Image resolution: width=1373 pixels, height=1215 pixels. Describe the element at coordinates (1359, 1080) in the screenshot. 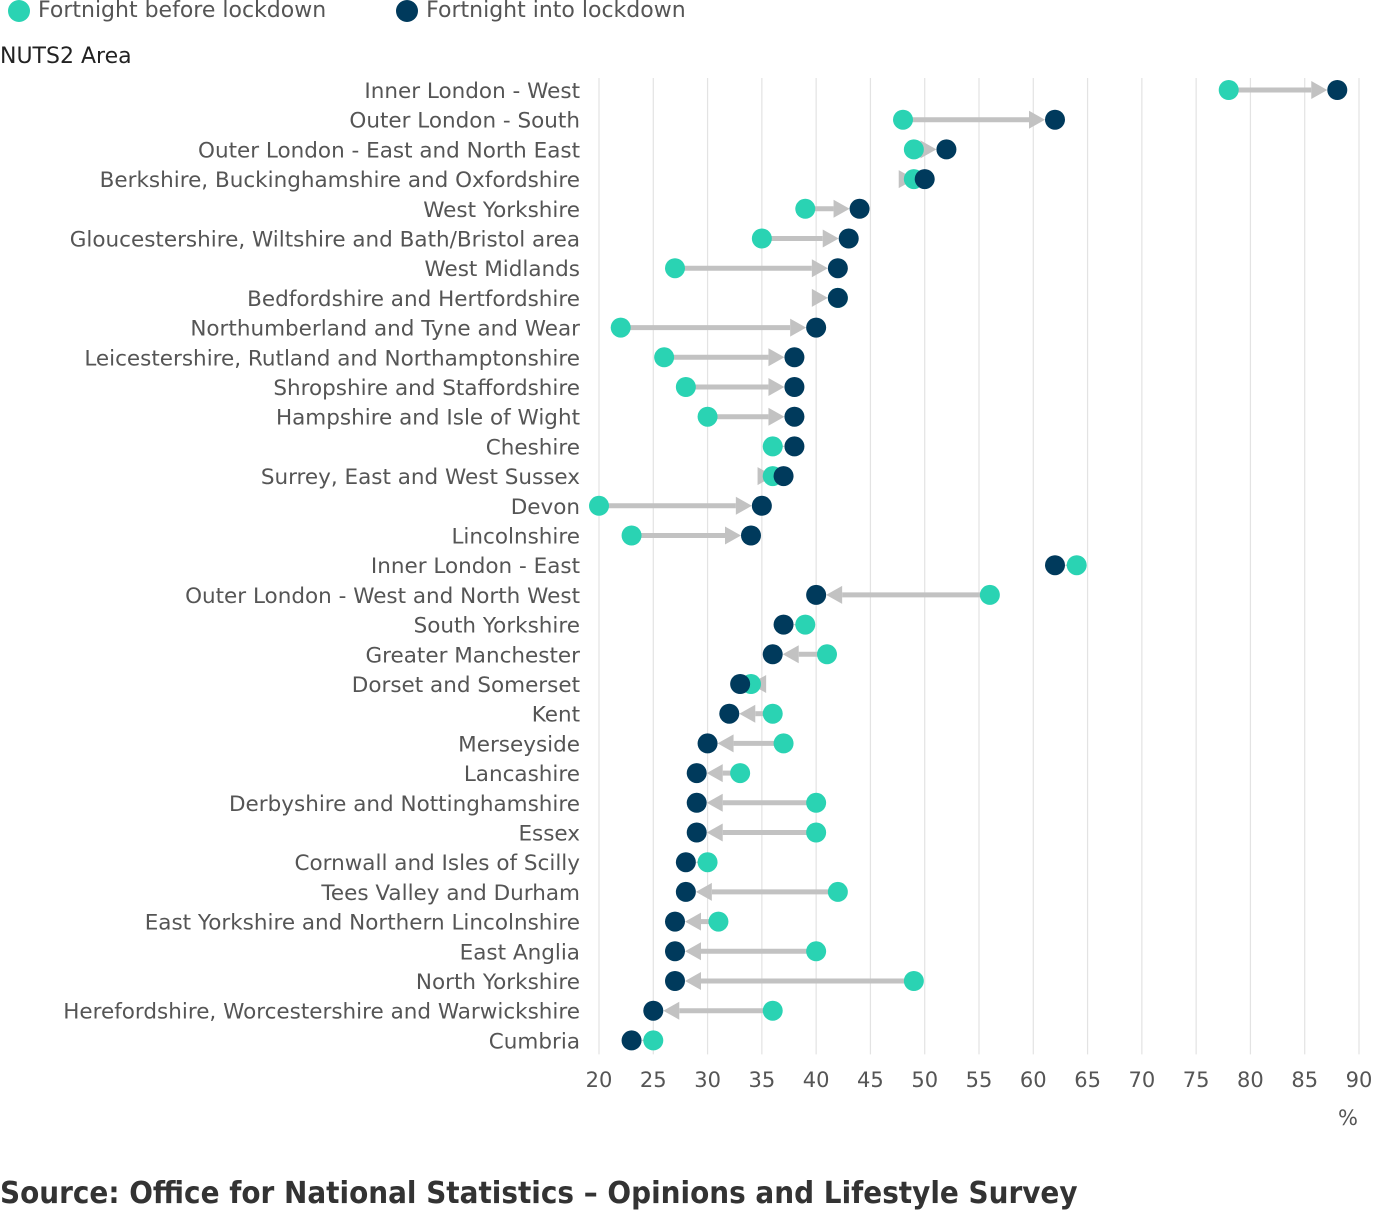

I see `x-tick-label: 90` at that location.